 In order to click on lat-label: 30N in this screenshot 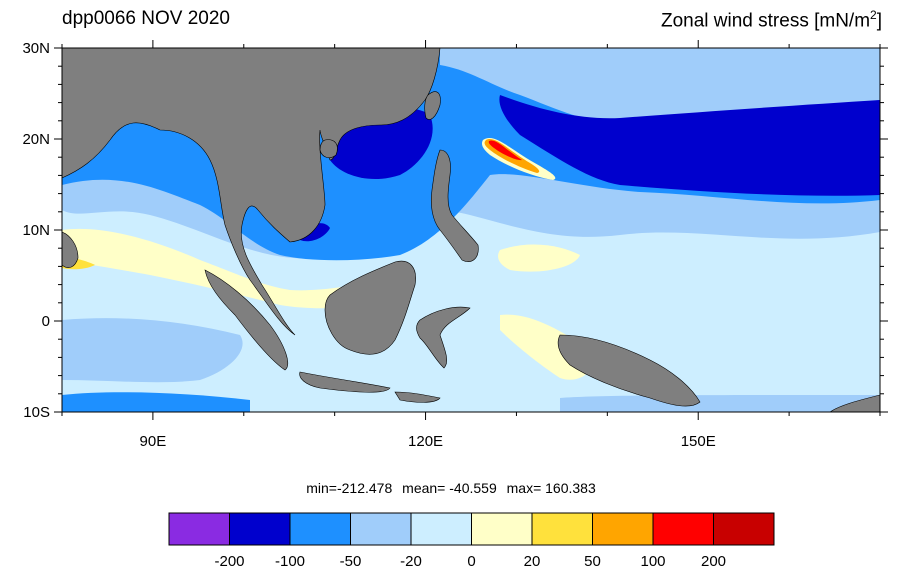, I will do `click(36, 48)`.